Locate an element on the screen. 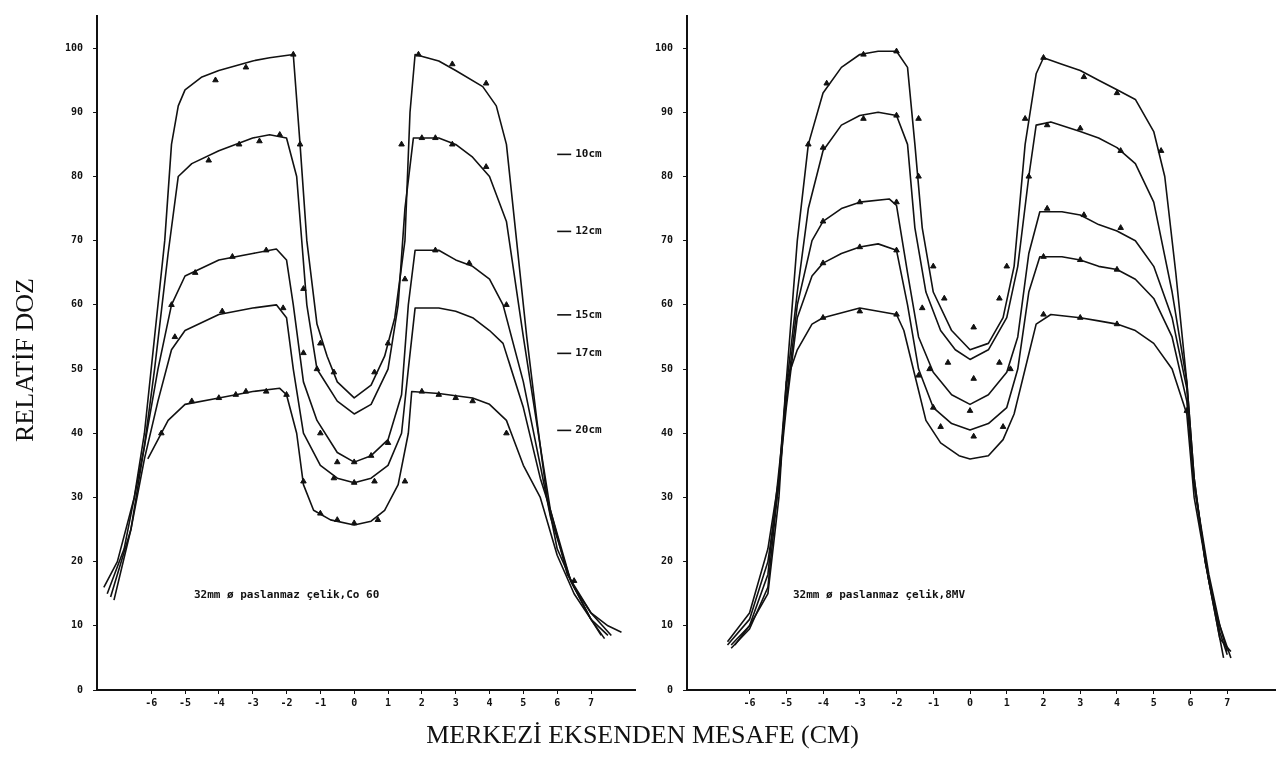 The height and width of the screenshot is (769, 1285). legend-label: 17cm is located at coordinates (589, 353).